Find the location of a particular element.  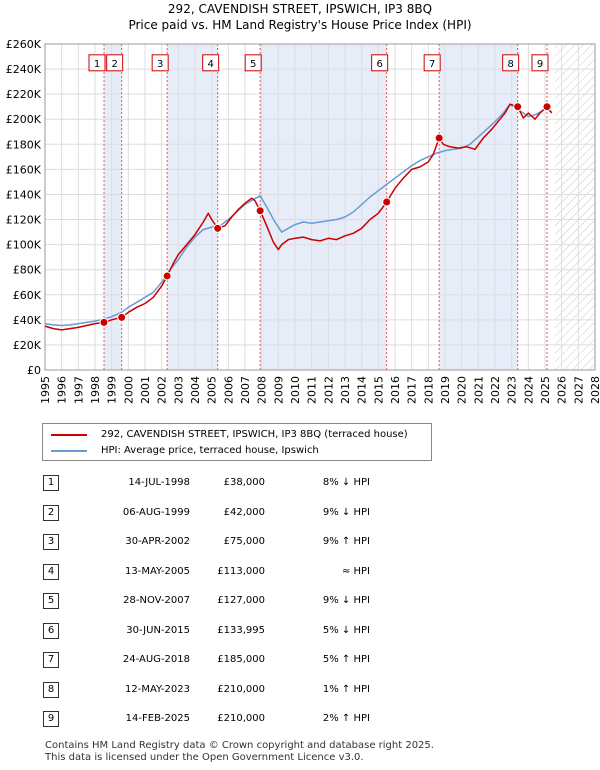

table-row: 1 14-JUL-1998 £38,000 8% ↓ HPI is located at coordinates (300, 485).